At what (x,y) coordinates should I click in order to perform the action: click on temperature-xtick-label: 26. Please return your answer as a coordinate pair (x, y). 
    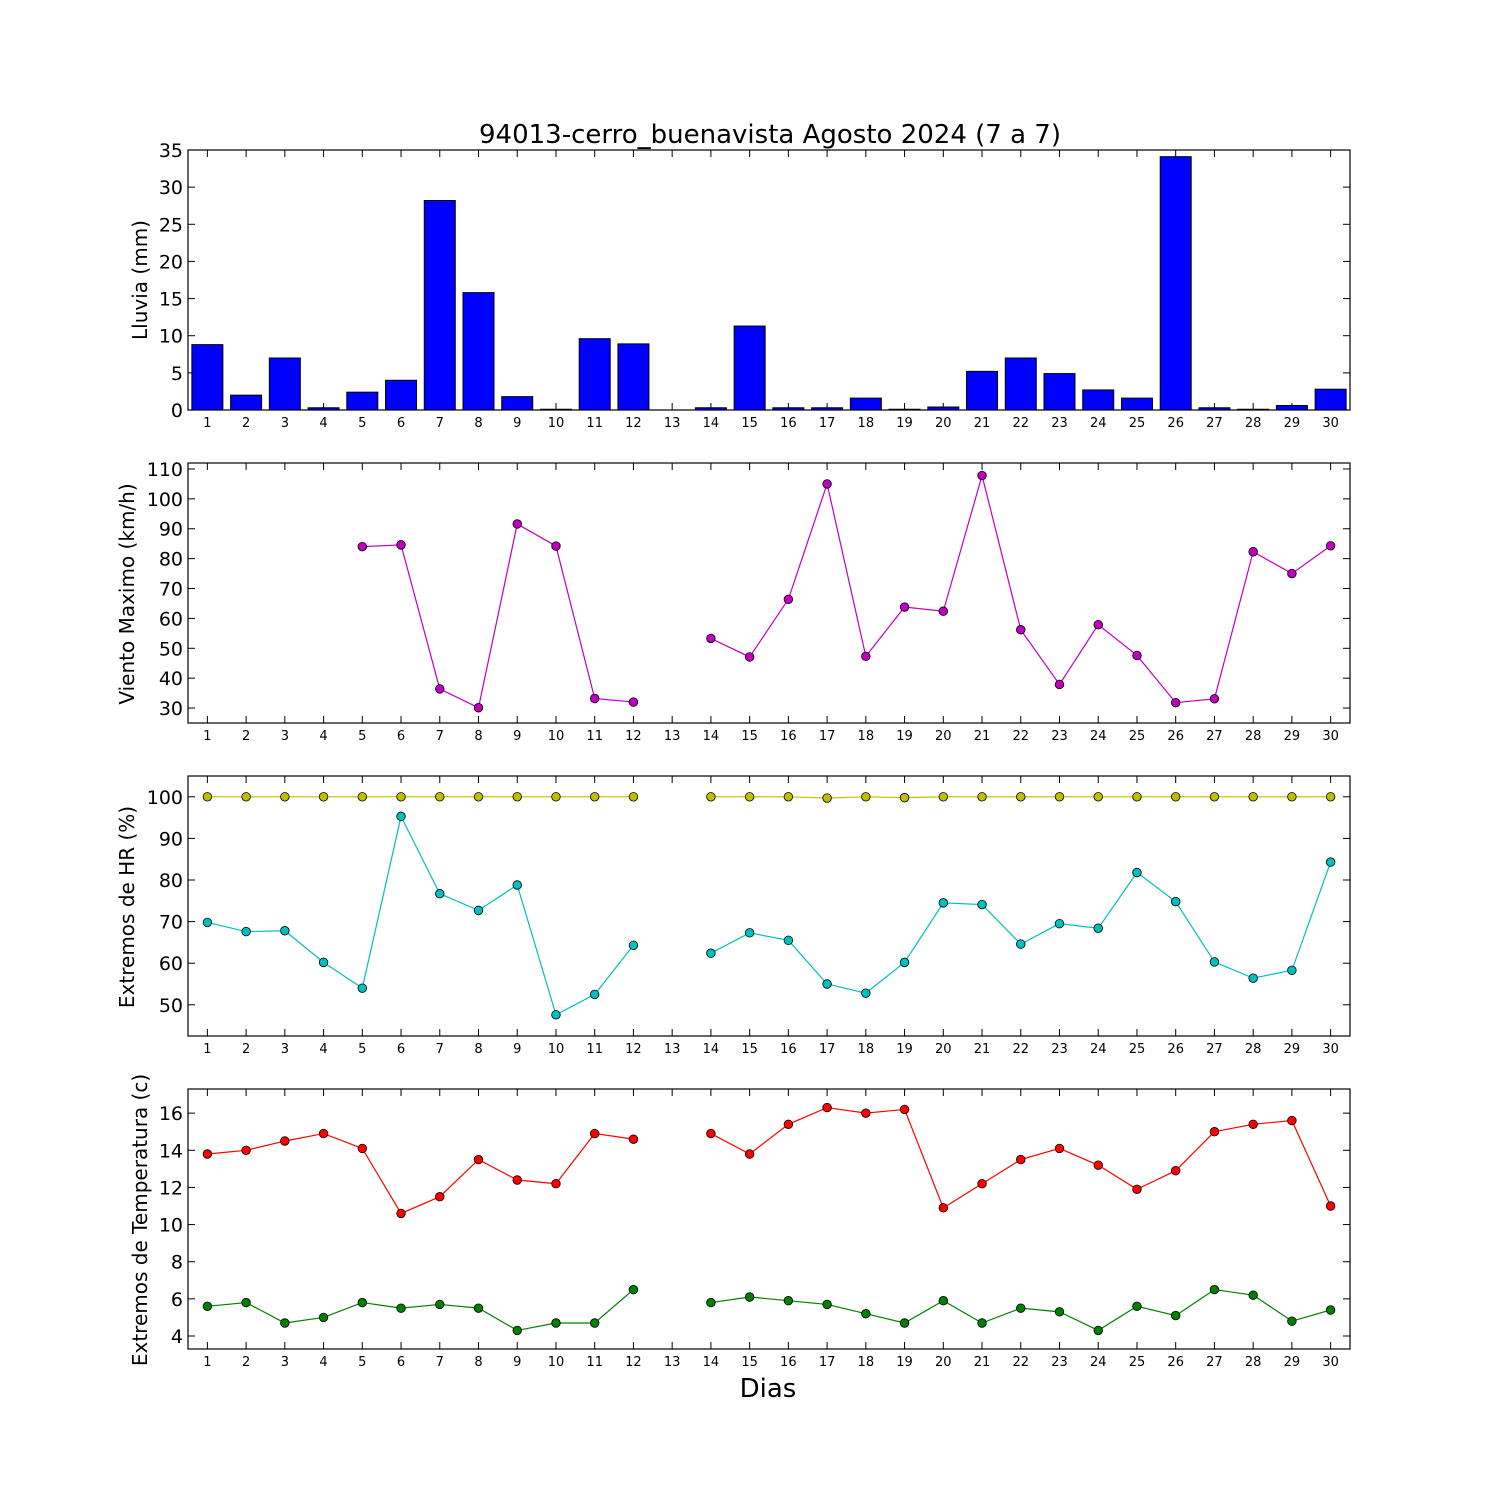
    Looking at the image, I should click on (1175, 1362).